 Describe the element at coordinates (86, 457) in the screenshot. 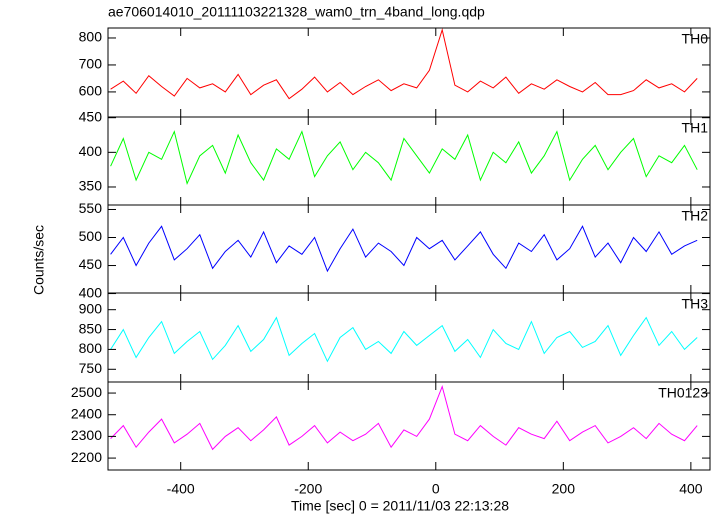

I see `y-tick-label: 2200` at that location.